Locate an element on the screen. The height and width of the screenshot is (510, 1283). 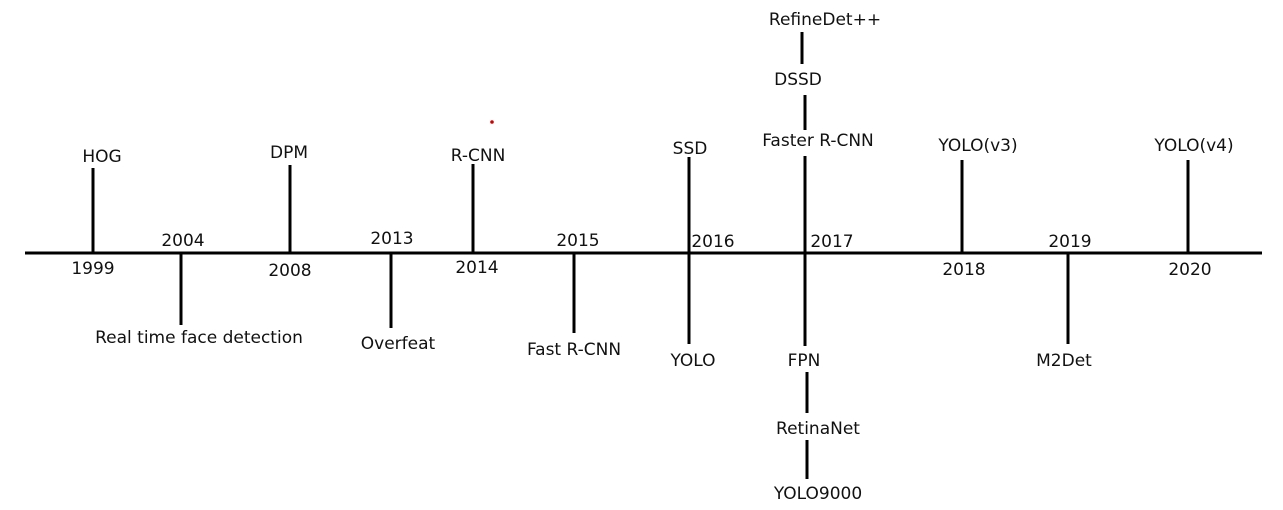
event-ssd: SSD is located at coordinates (690, 149).